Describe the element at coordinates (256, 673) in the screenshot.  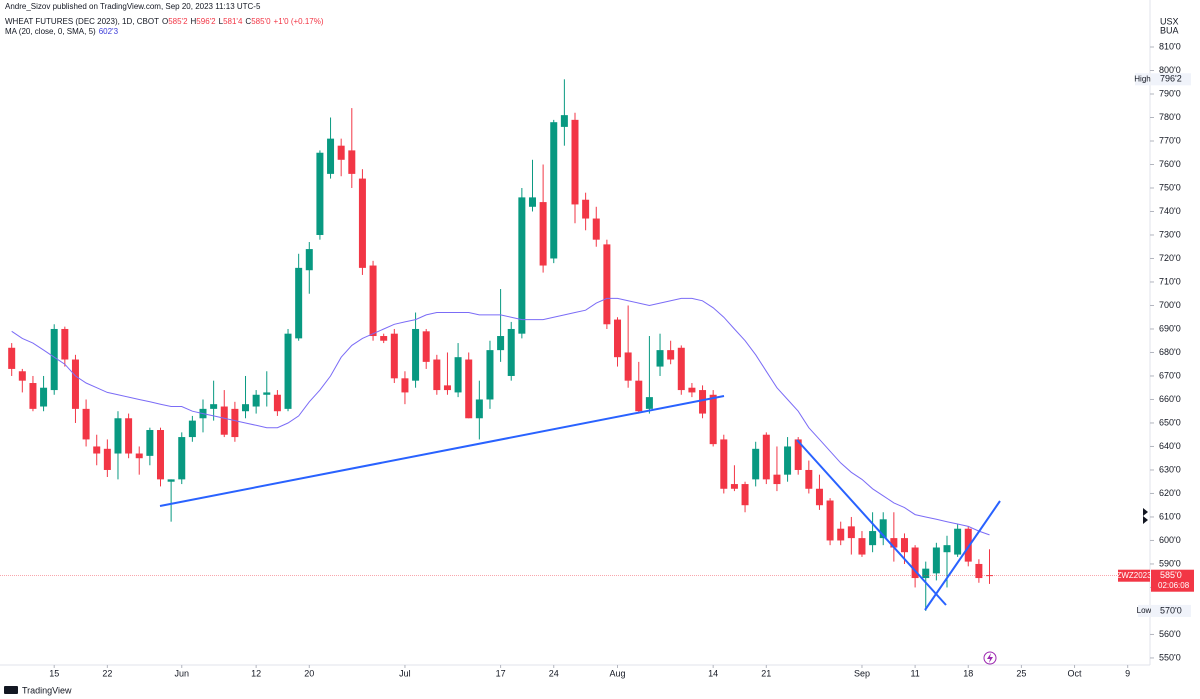
I see `x-tick-label: 12` at that location.